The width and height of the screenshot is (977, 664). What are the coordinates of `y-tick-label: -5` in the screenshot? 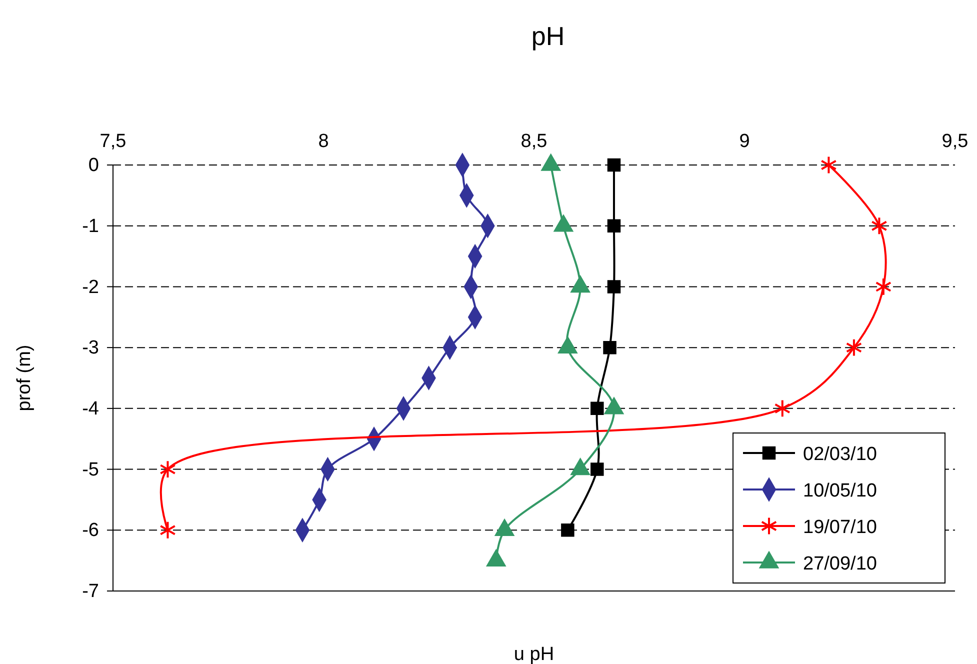 It's located at (90, 469).